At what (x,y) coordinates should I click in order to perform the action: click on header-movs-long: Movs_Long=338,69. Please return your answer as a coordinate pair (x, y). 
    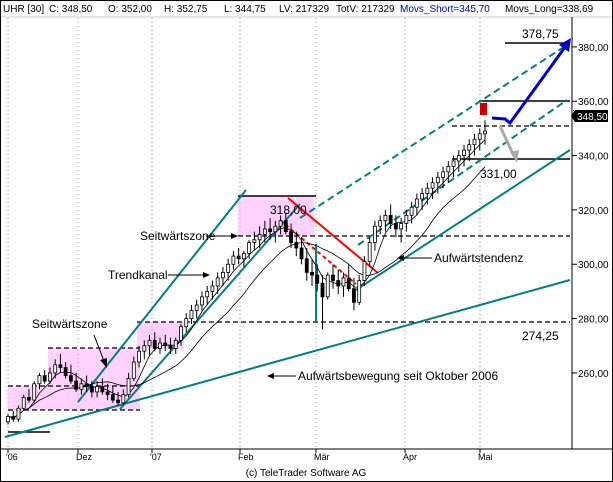
    Looking at the image, I should click on (549, 9).